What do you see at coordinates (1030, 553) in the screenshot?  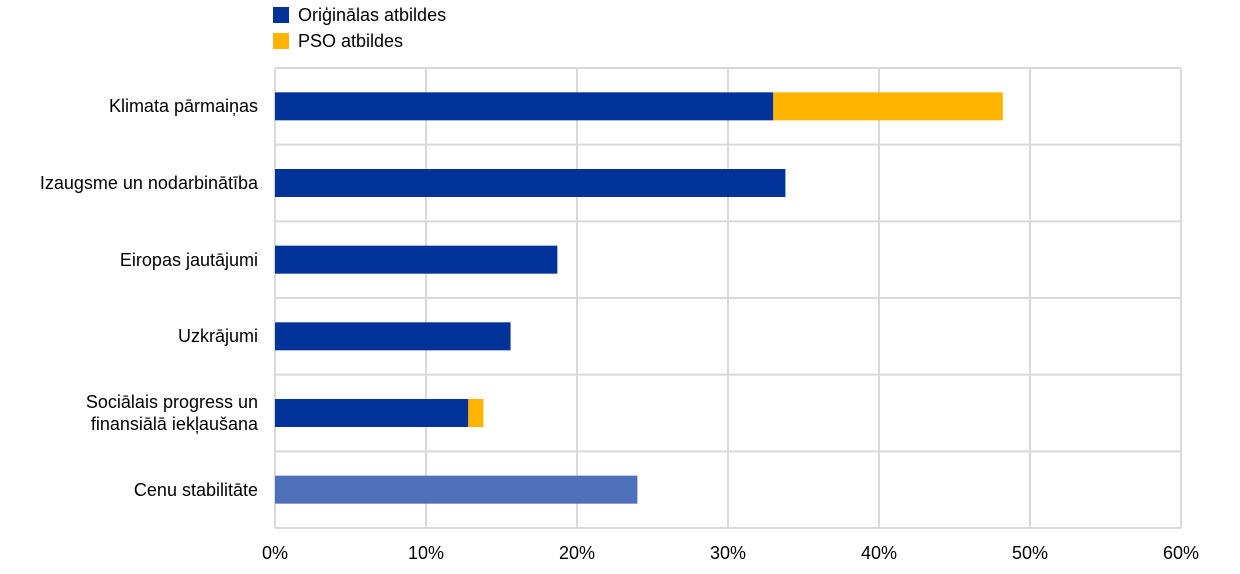 I see `x-tick-label: 50%` at bounding box center [1030, 553].